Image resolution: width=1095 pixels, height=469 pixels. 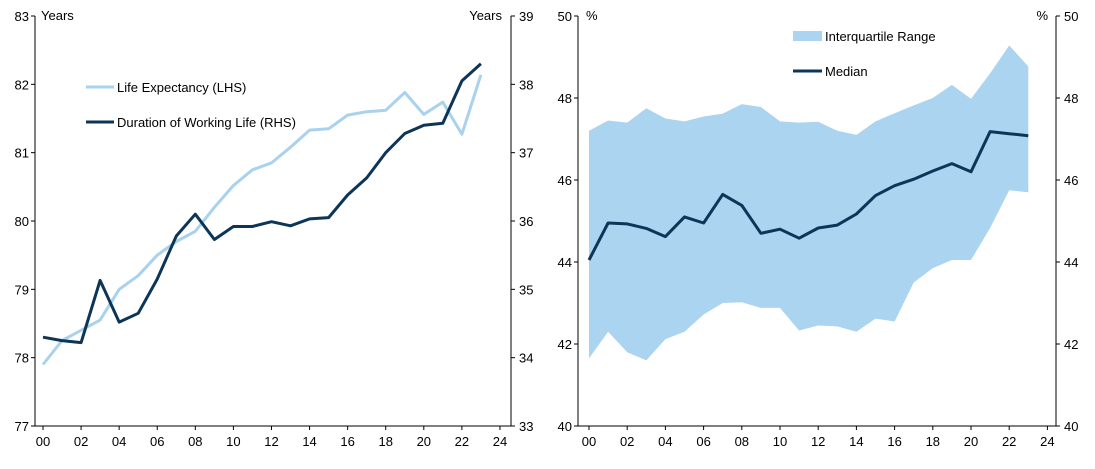 What do you see at coordinates (526, 221) in the screenshot?
I see `chart1-right-tick-label: 36` at bounding box center [526, 221].